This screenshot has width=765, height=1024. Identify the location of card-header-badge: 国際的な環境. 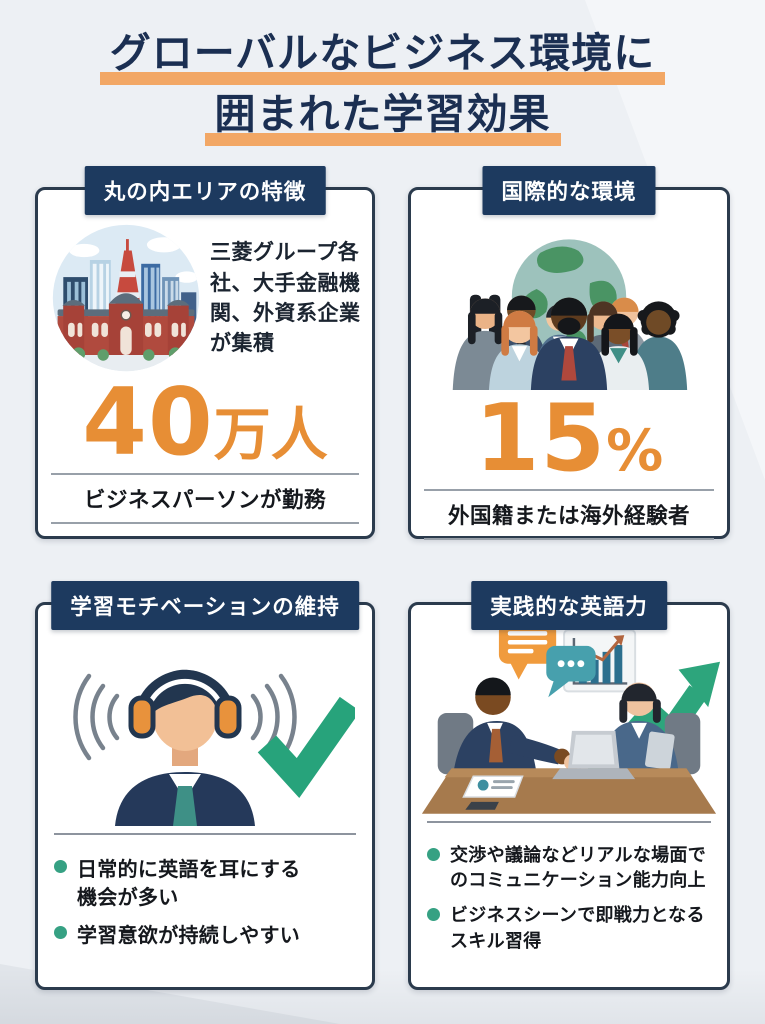
(569, 190).